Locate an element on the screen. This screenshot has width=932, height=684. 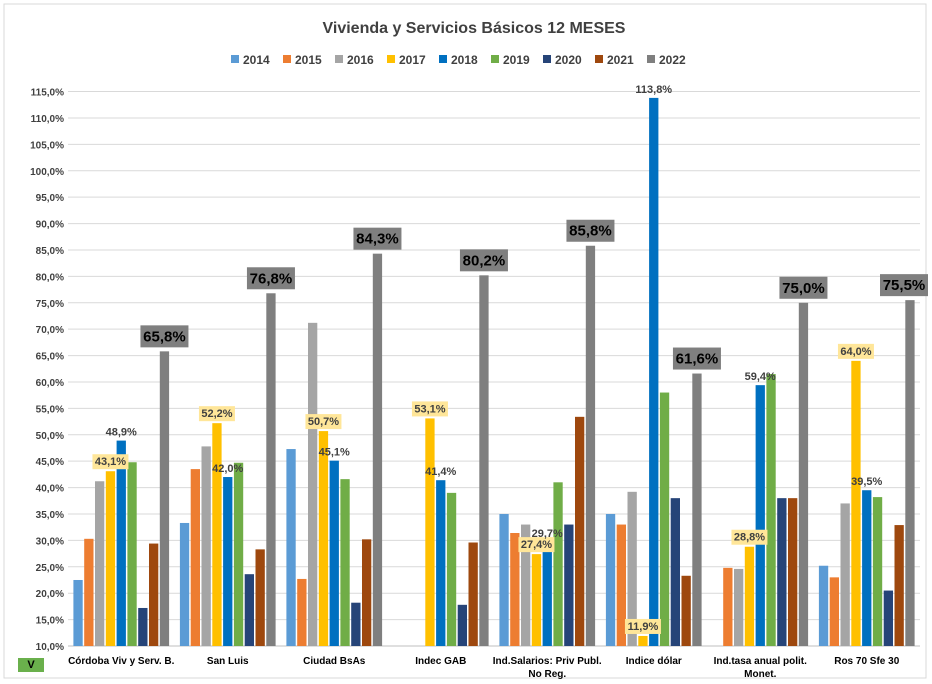
y-tick-label: 20,0% is located at coordinates (50, 594).